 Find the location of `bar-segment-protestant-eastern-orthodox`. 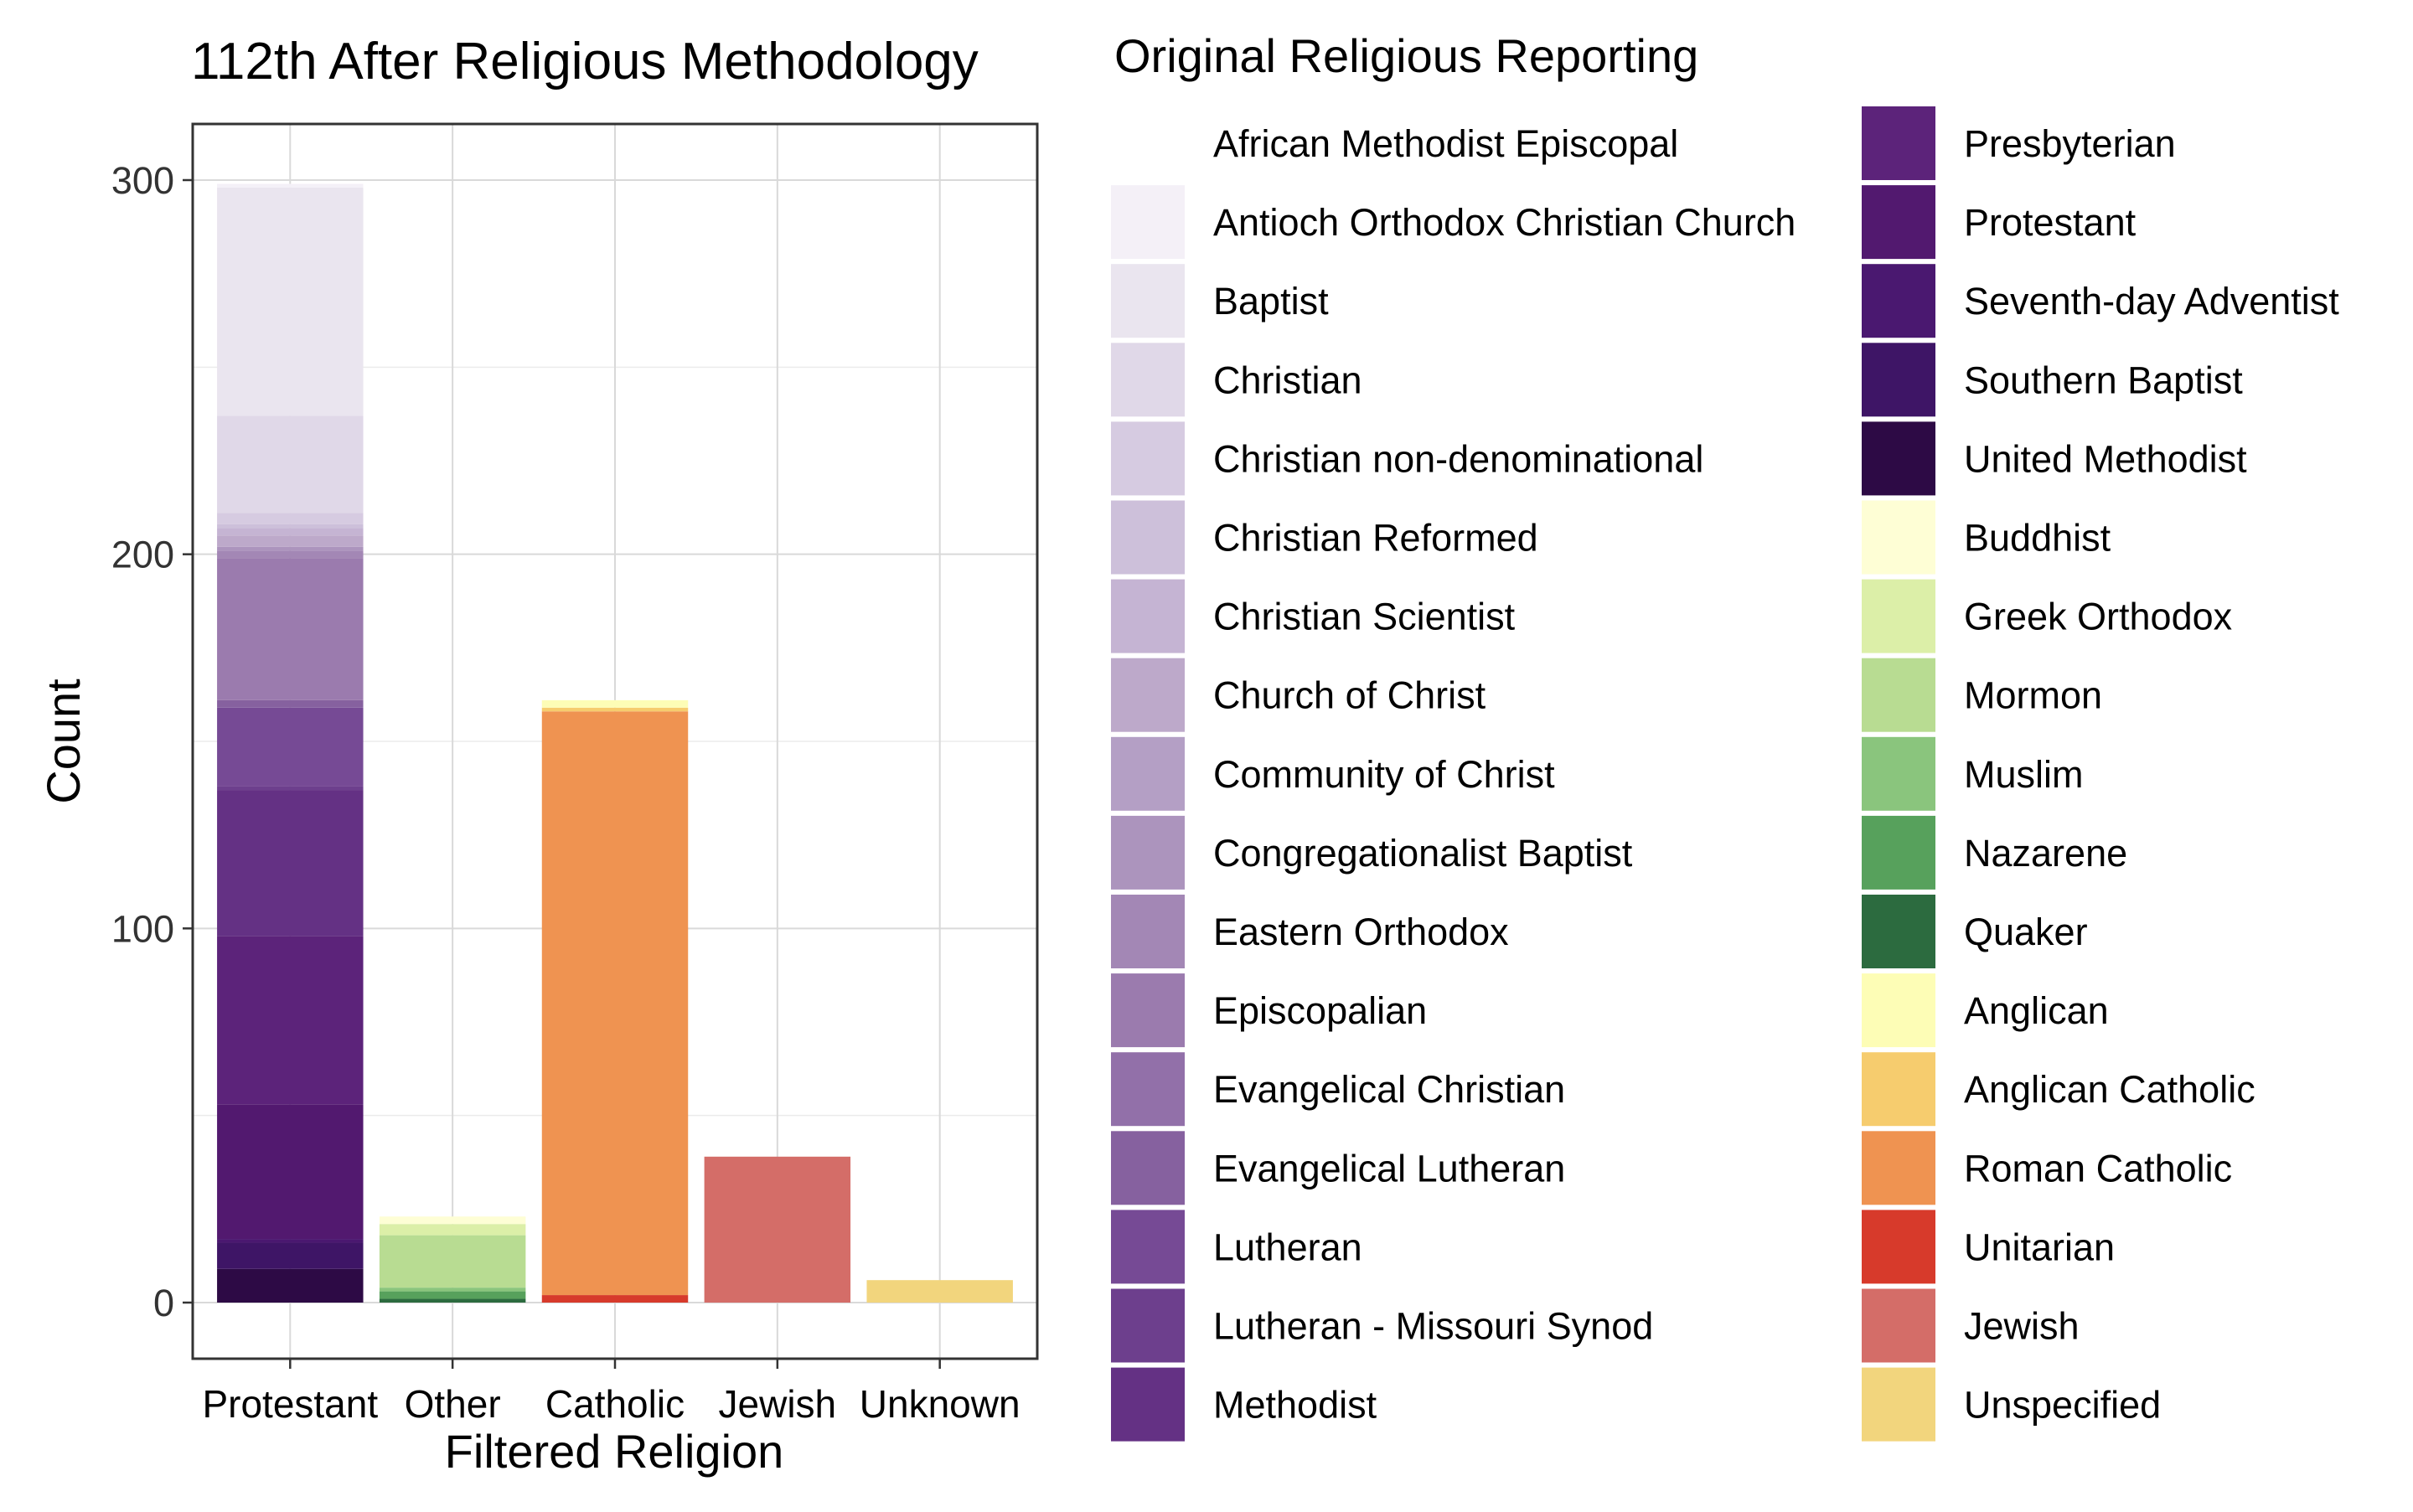

bar-segment-protestant-eastern-orthodox is located at coordinates (290, 554).